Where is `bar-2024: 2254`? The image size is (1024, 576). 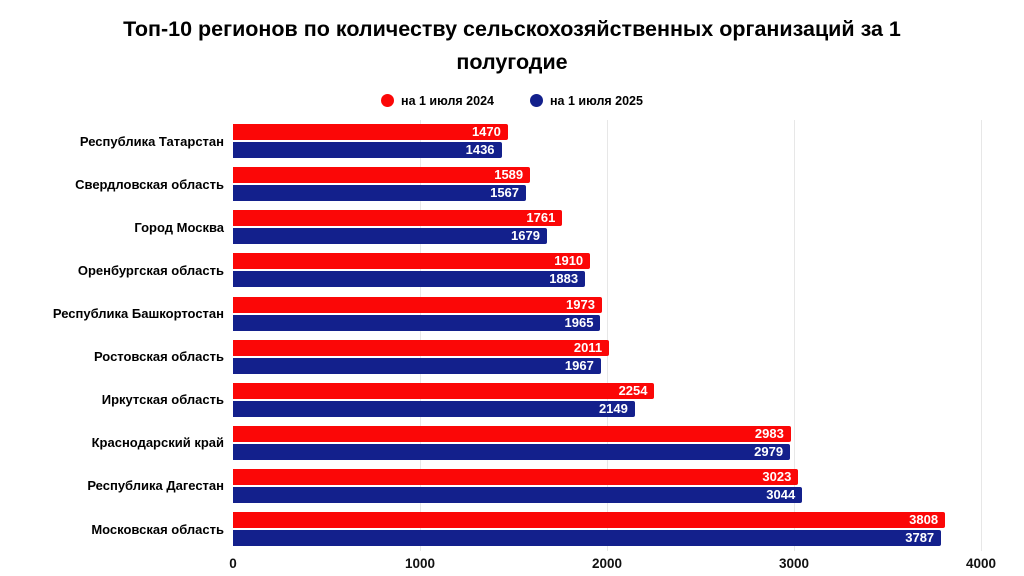 bar-2024: 2254 is located at coordinates (444, 390).